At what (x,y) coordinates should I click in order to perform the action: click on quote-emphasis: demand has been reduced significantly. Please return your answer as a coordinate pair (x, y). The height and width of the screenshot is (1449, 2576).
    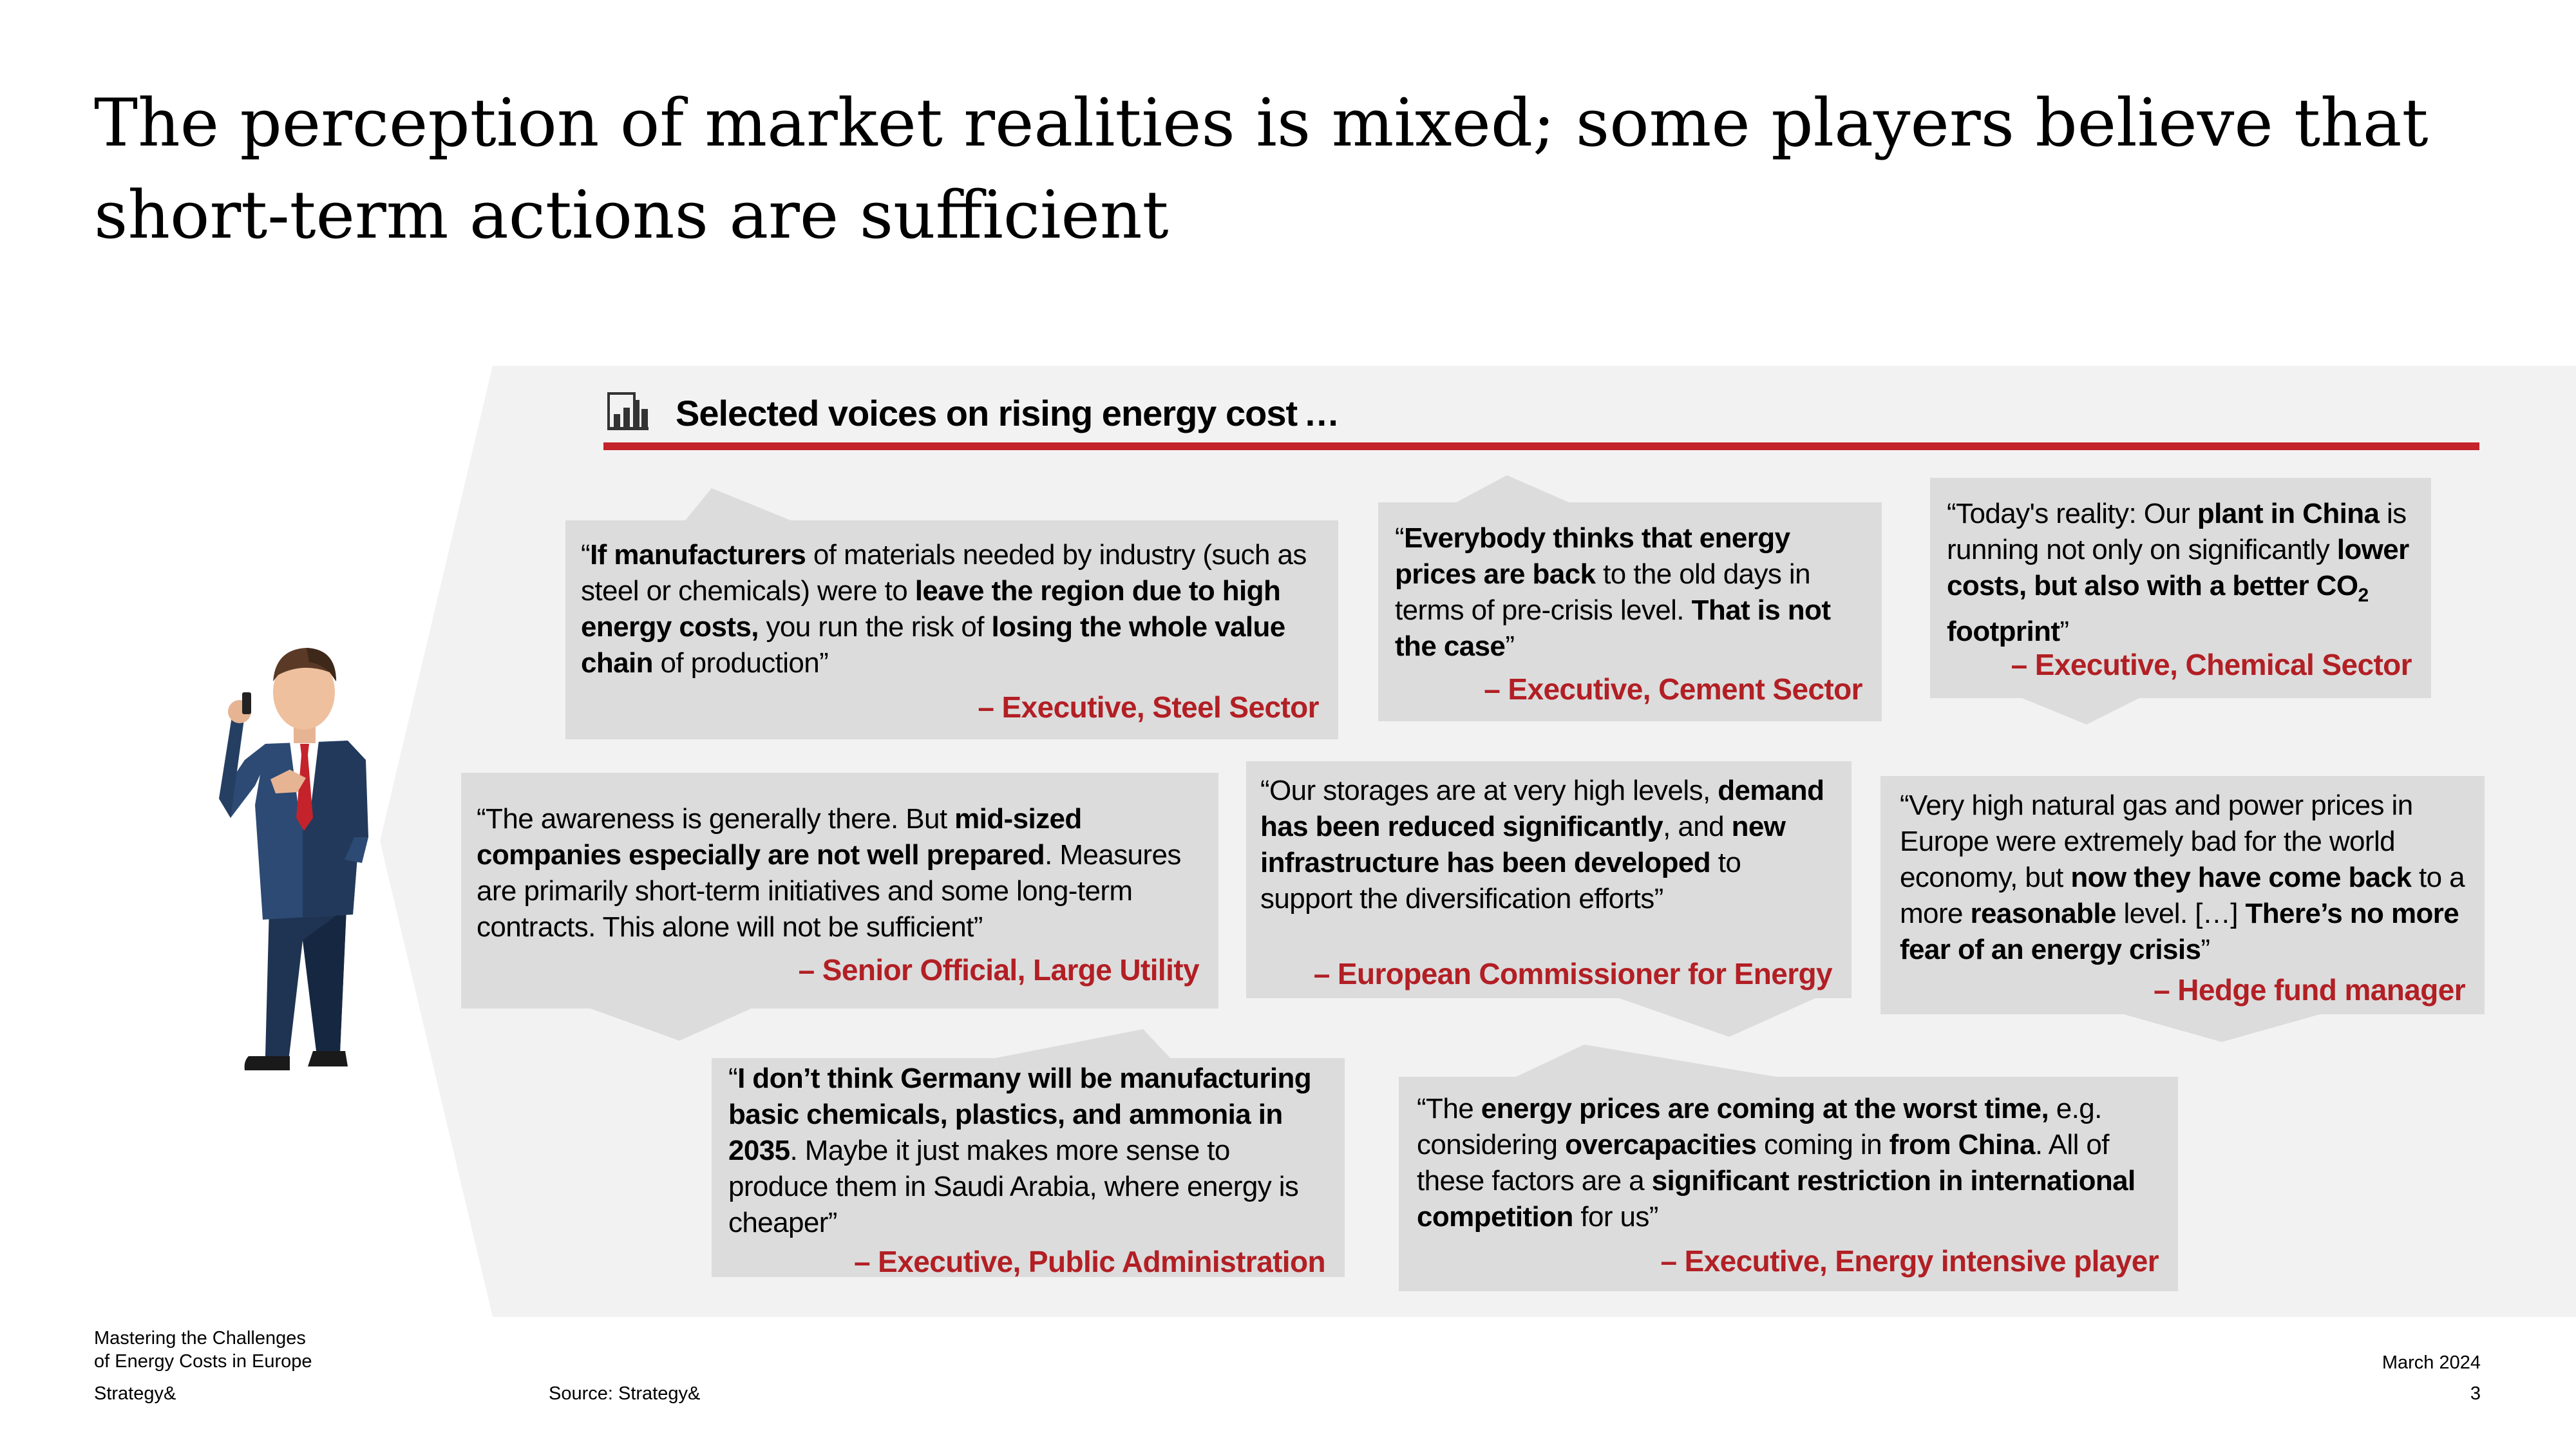
    Looking at the image, I should click on (1542, 809).